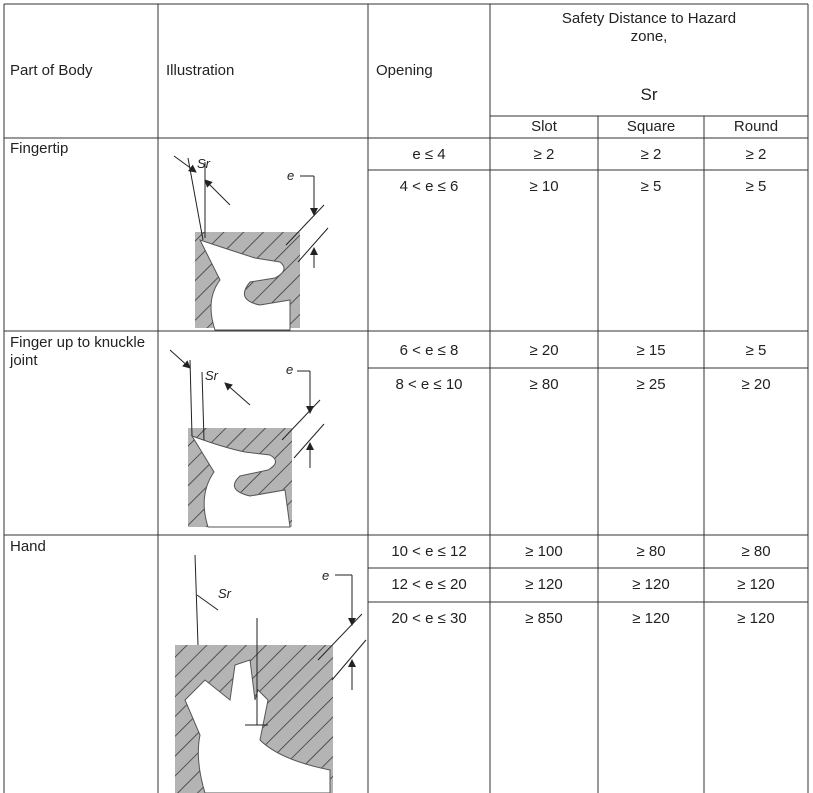 This screenshot has height=793, width=813. I want to click on opening: 6 < e ≤ 8, so click(429, 350).